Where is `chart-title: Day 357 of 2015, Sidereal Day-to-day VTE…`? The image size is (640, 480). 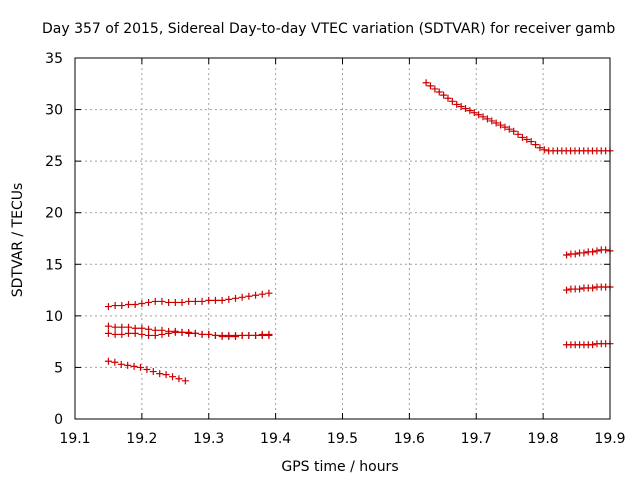 chart-title: Day 357 of 2015, Sidereal Day-to-day VTE… is located at coordinates (328, 29).